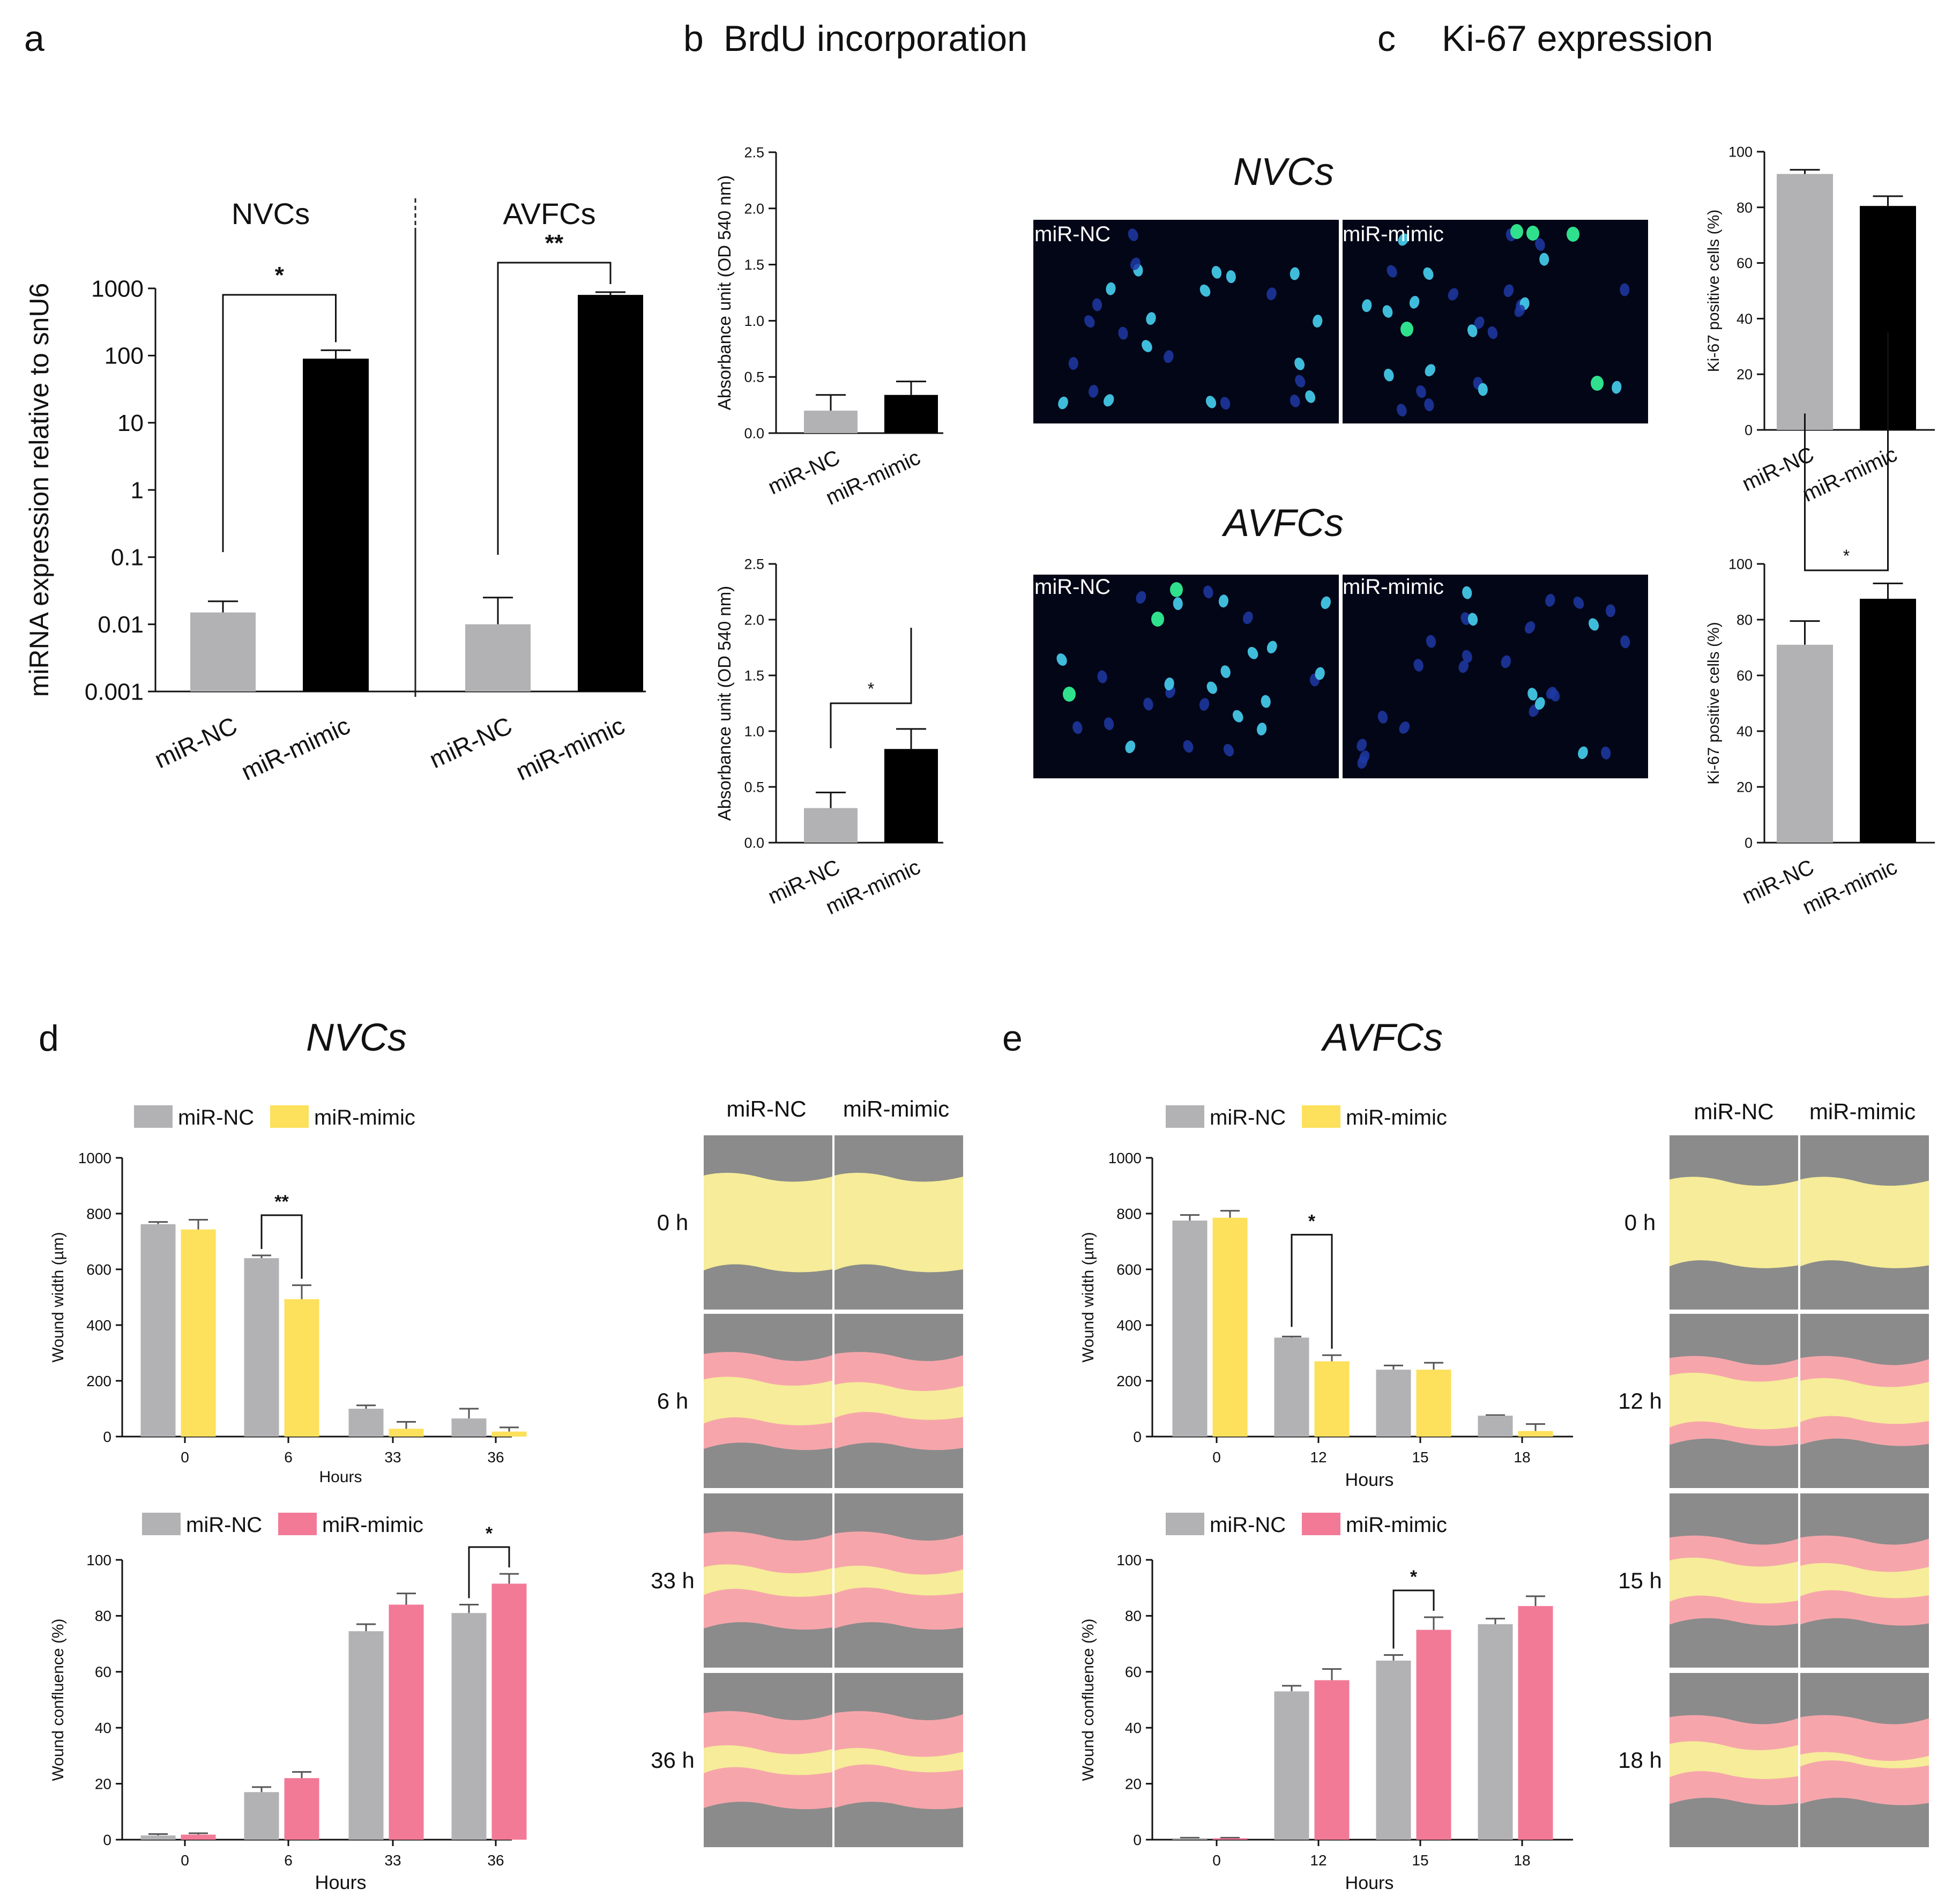 This screenshot has width=1960, height=1904. Describe the element at coordinates (1745, 620) in the screenshot. I see `y-tick-label-c2: 80` at that location.